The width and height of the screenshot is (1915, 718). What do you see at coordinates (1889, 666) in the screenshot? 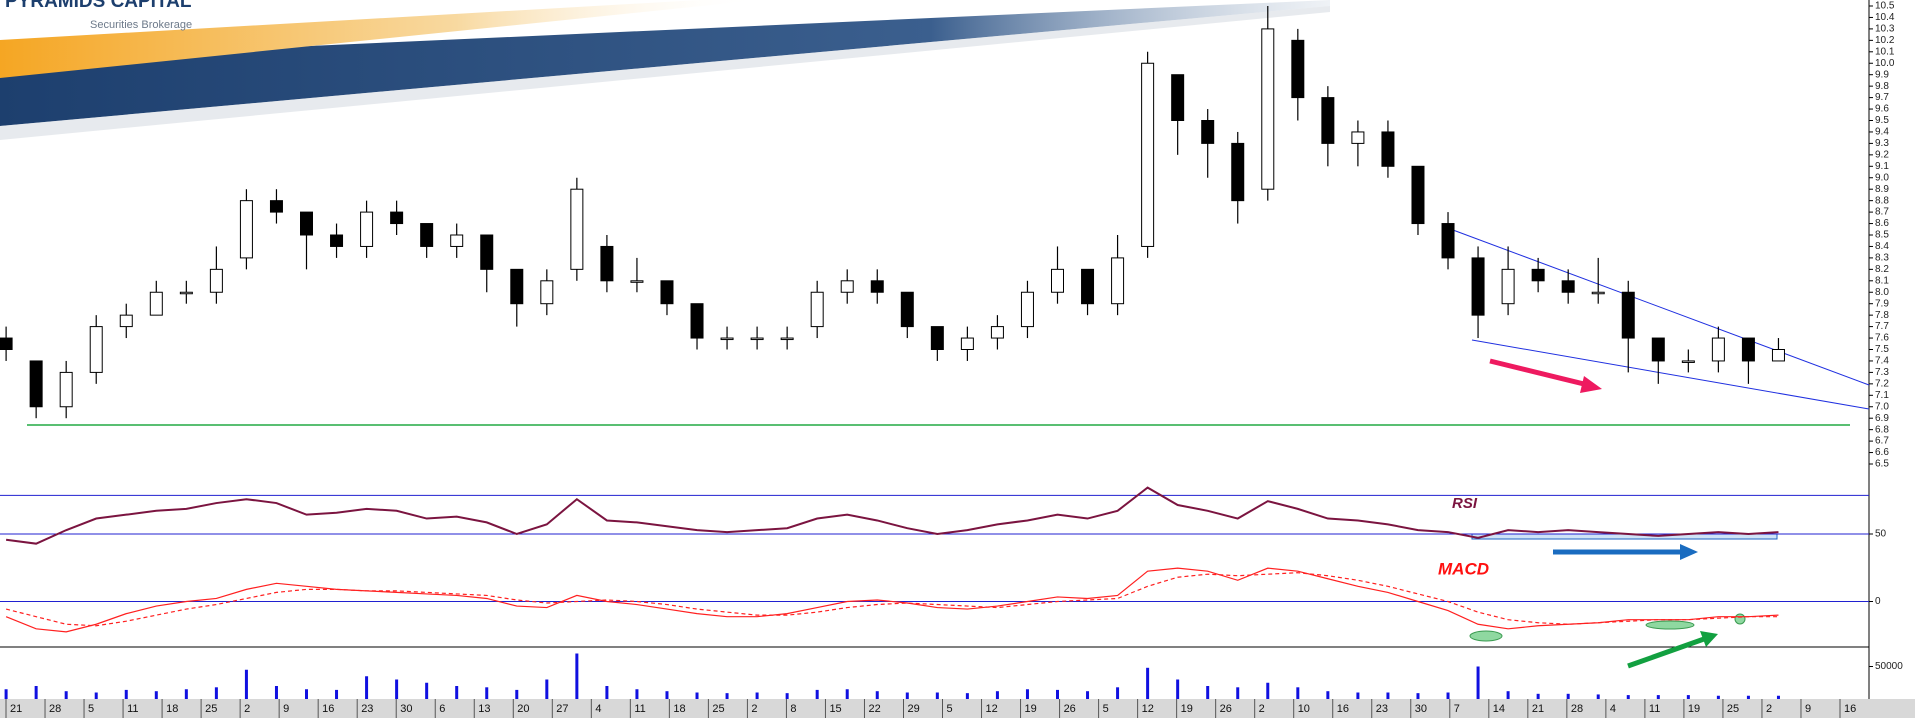
I see `y-tick-label: 50000` at bounding box center [1889, 666].